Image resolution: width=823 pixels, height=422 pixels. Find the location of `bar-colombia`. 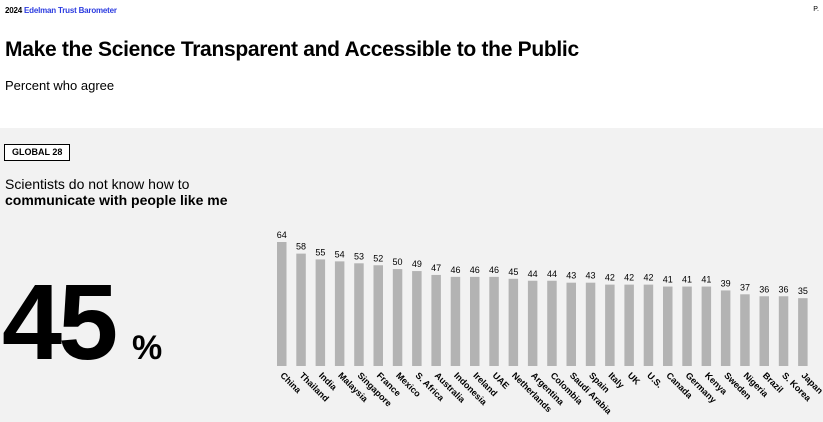

bar-colombia is located at coordinates (552, 323).